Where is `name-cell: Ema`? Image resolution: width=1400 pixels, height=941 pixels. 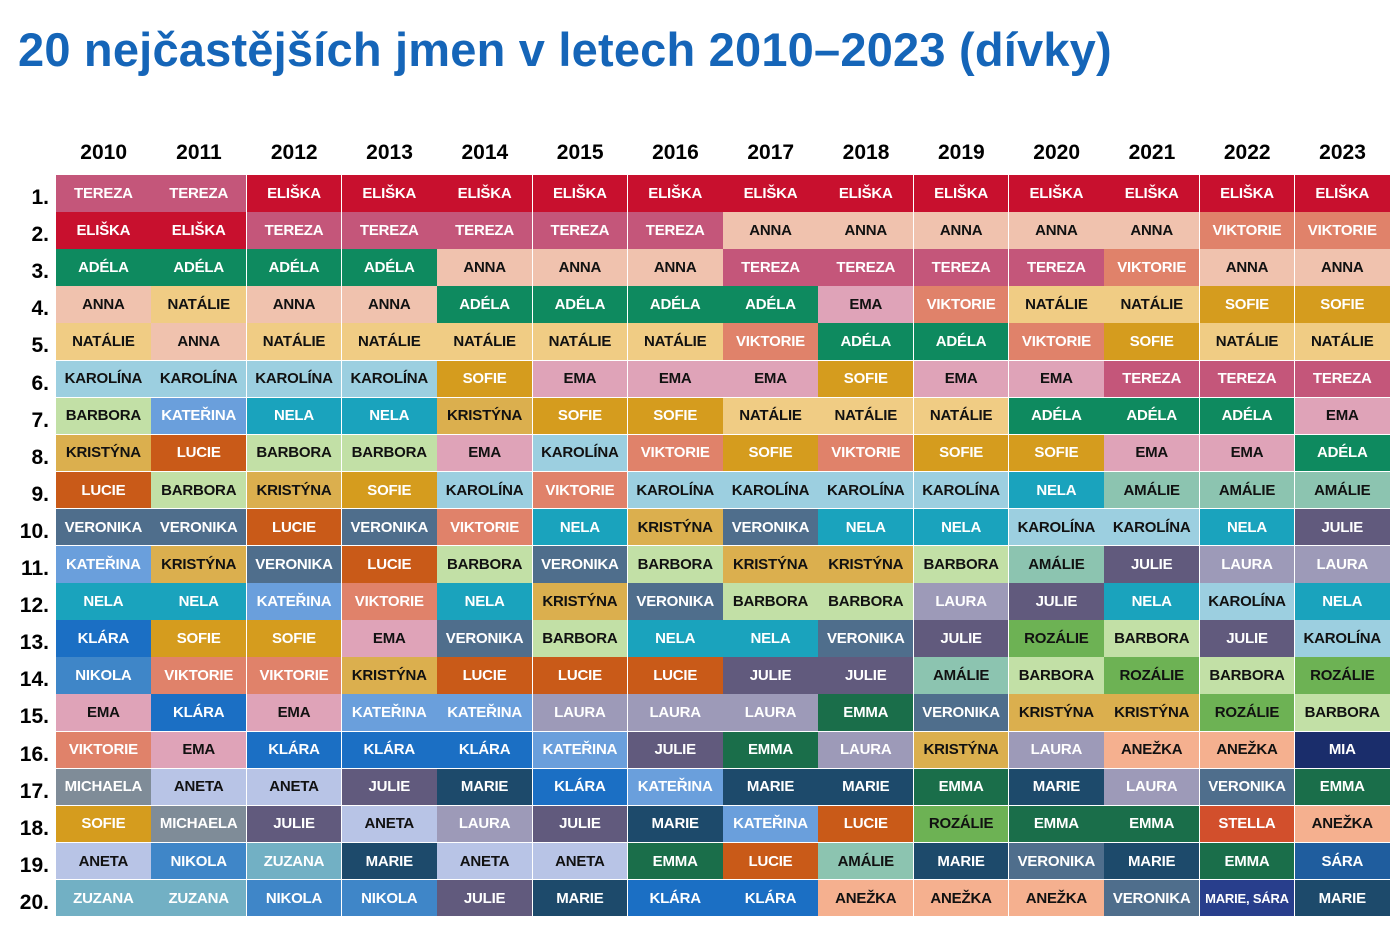
name-cell: Ema is located at coordinates (294, 713).